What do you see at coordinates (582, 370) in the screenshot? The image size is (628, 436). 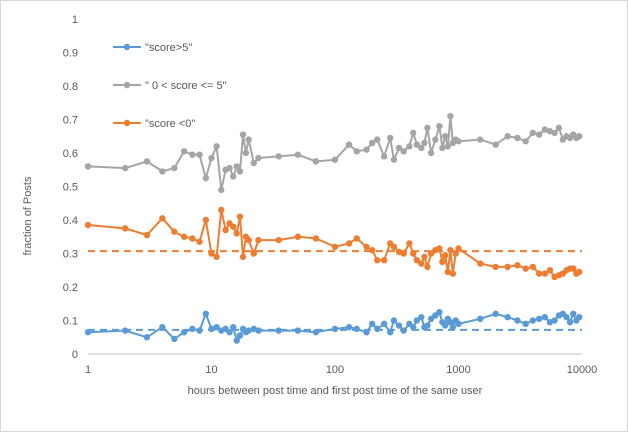 I see `x-tick-label: 10000` at bounding box center [582, 370].